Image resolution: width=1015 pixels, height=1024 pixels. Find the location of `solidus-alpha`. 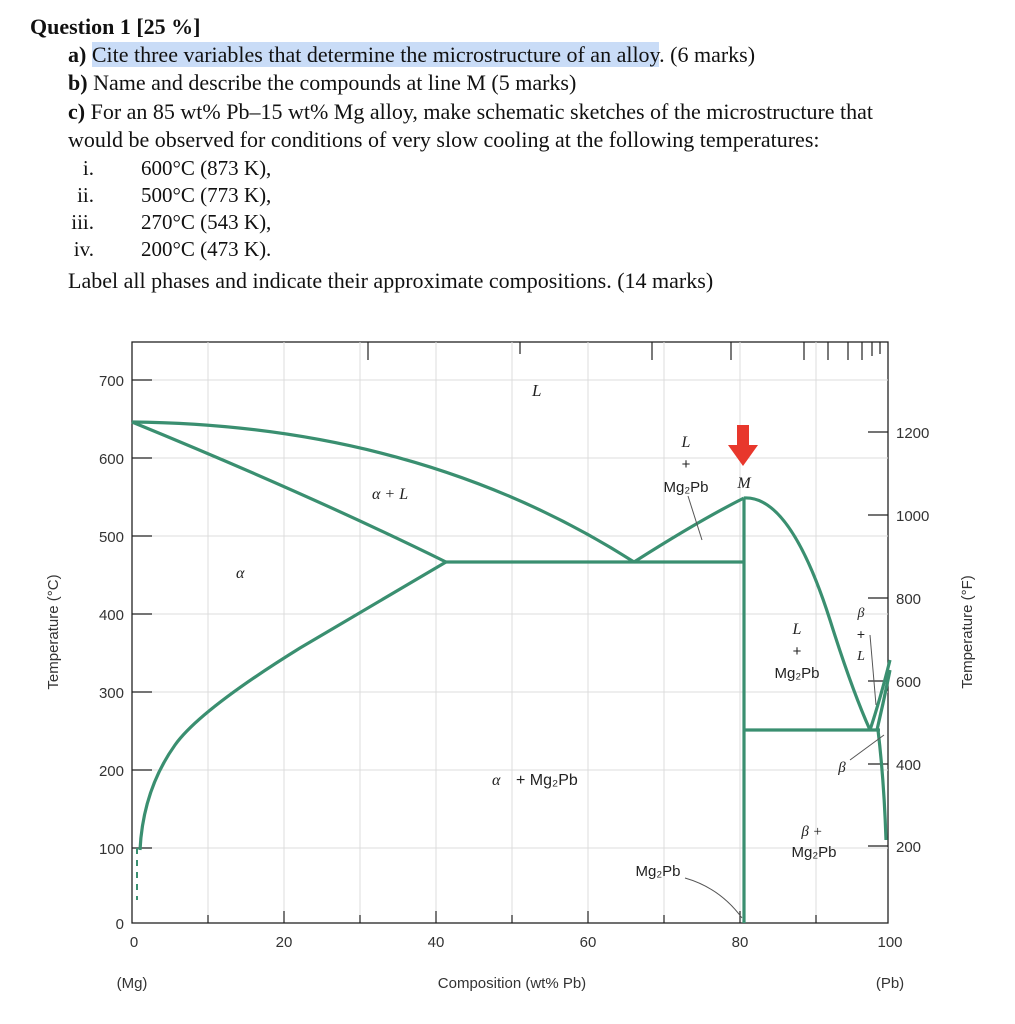

solidus-alpha is located at coordinates (289, 492).